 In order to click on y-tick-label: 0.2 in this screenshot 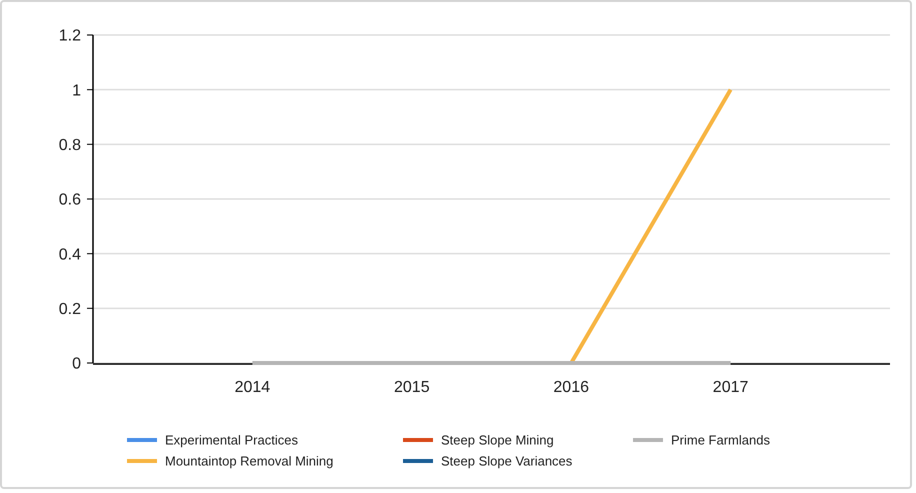, I will do `click(70, 309)`.